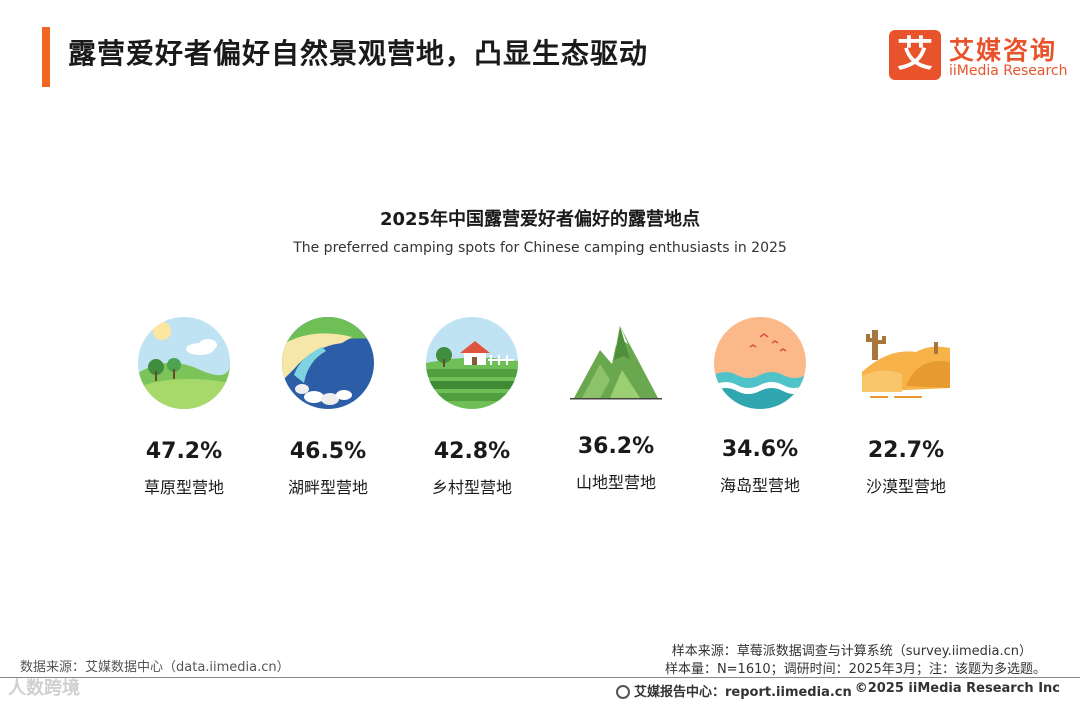 The width and height of the screenshot is (1080, 702). What do you see at coordinates (906, 364) in the screenshot?
I see `desert-icon` at bounding box center [906, 364].